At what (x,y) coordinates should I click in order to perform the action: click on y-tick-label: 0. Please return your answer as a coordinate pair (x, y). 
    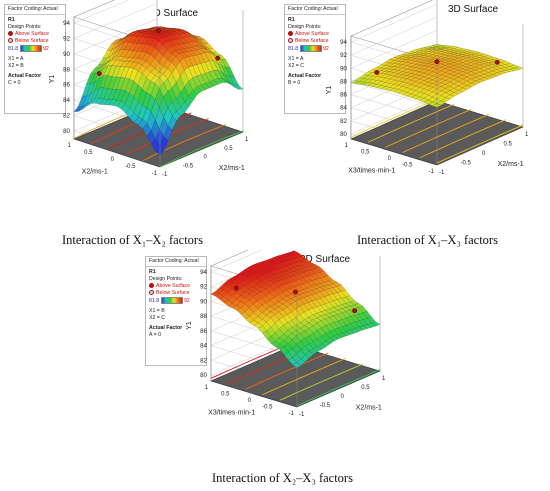
    Looking at the image, I should click on (343, 397).